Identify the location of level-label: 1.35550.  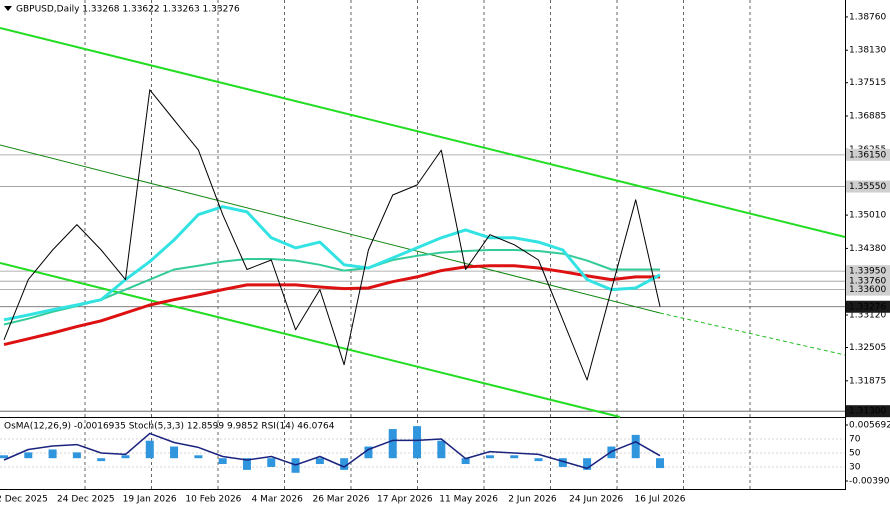
(867, 187).